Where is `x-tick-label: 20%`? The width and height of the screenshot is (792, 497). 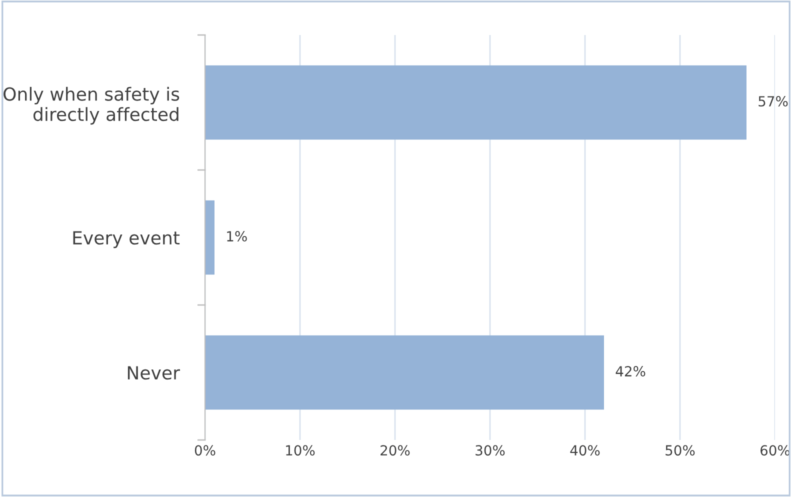 x-tick-label: 20% is located at coordinates (395, 450).